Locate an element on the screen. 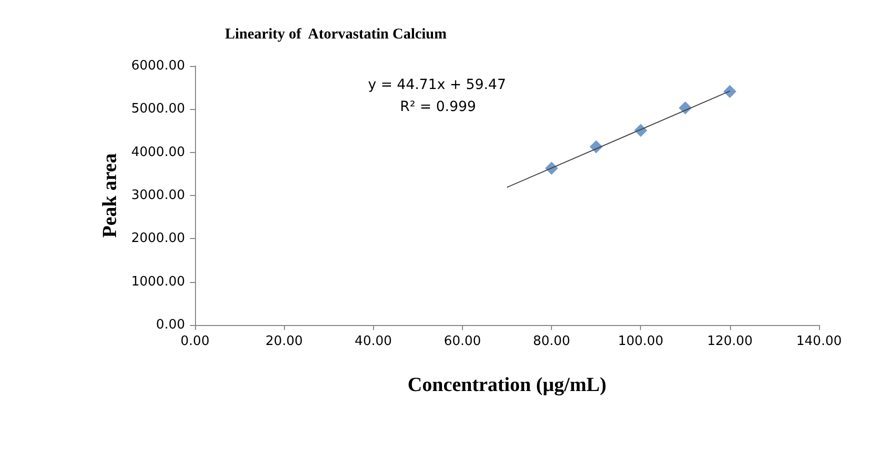 The width and height of the screenshot is (873, 468). y-tick-label: 4000.00 is located at coordinates (158, 152).